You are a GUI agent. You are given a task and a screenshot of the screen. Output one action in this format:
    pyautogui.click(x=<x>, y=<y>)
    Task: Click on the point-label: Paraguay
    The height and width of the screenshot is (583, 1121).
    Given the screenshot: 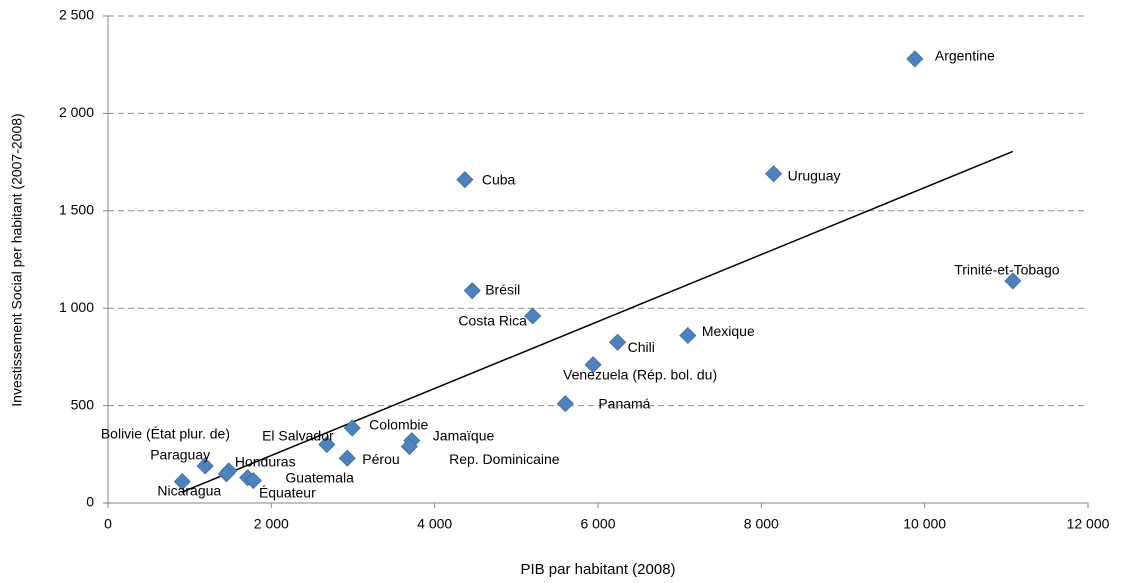 What is the action you would take?
    pyautogui.click(x=180, y=455)
    